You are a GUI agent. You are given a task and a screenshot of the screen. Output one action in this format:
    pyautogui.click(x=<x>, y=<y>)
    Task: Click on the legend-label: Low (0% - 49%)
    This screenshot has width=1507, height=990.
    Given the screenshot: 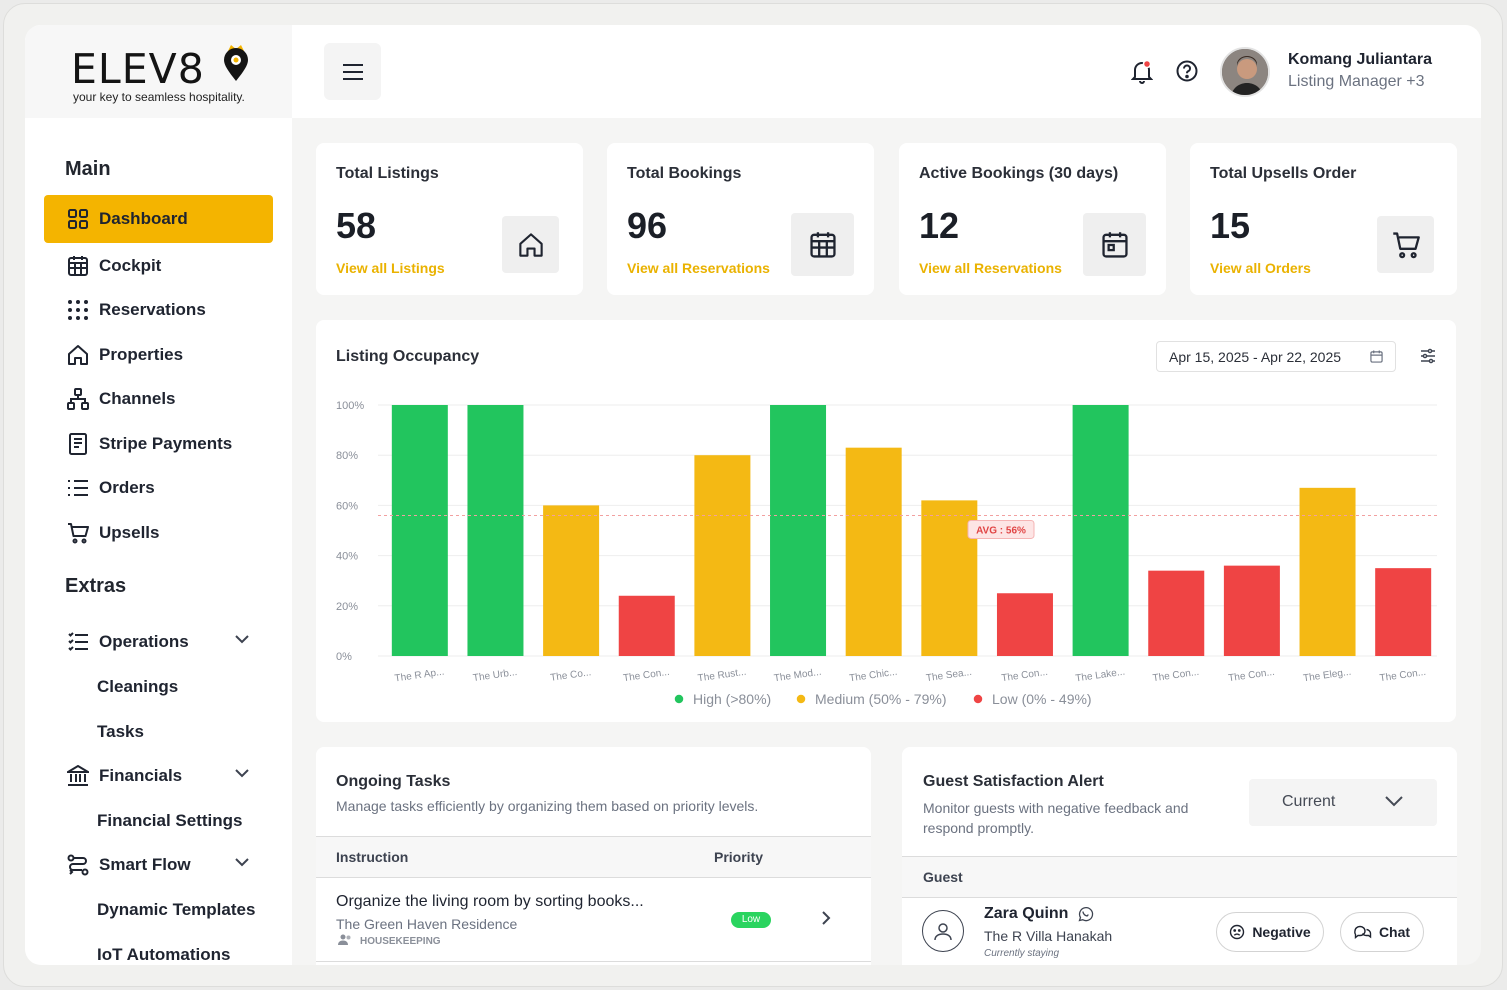 What is the action you would take?
    pyautogui.click(x=1042, y=699)
    